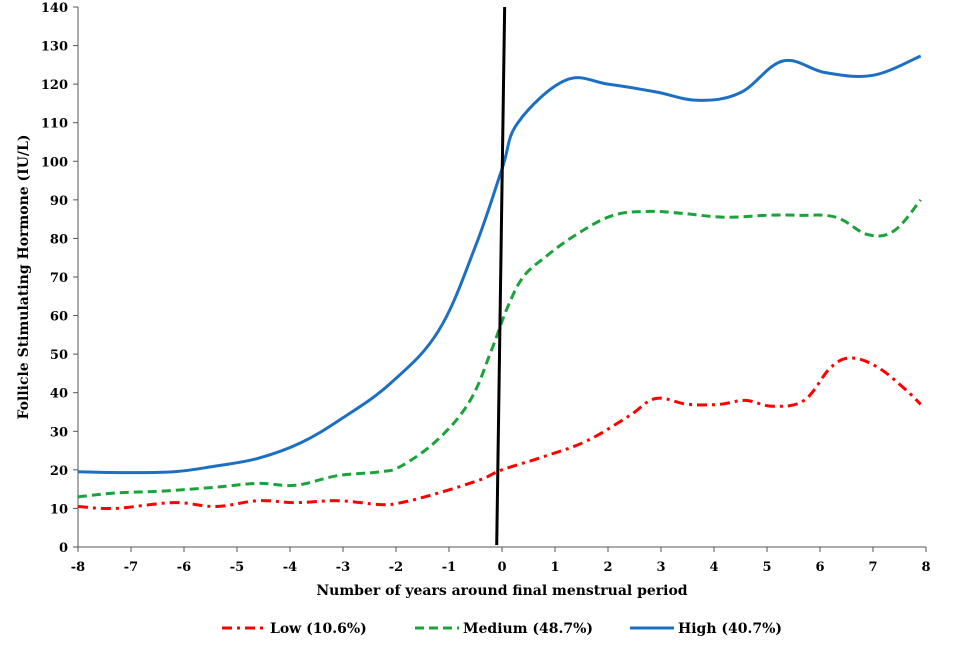  I want to click on annotation-layer, so click(501, 276).